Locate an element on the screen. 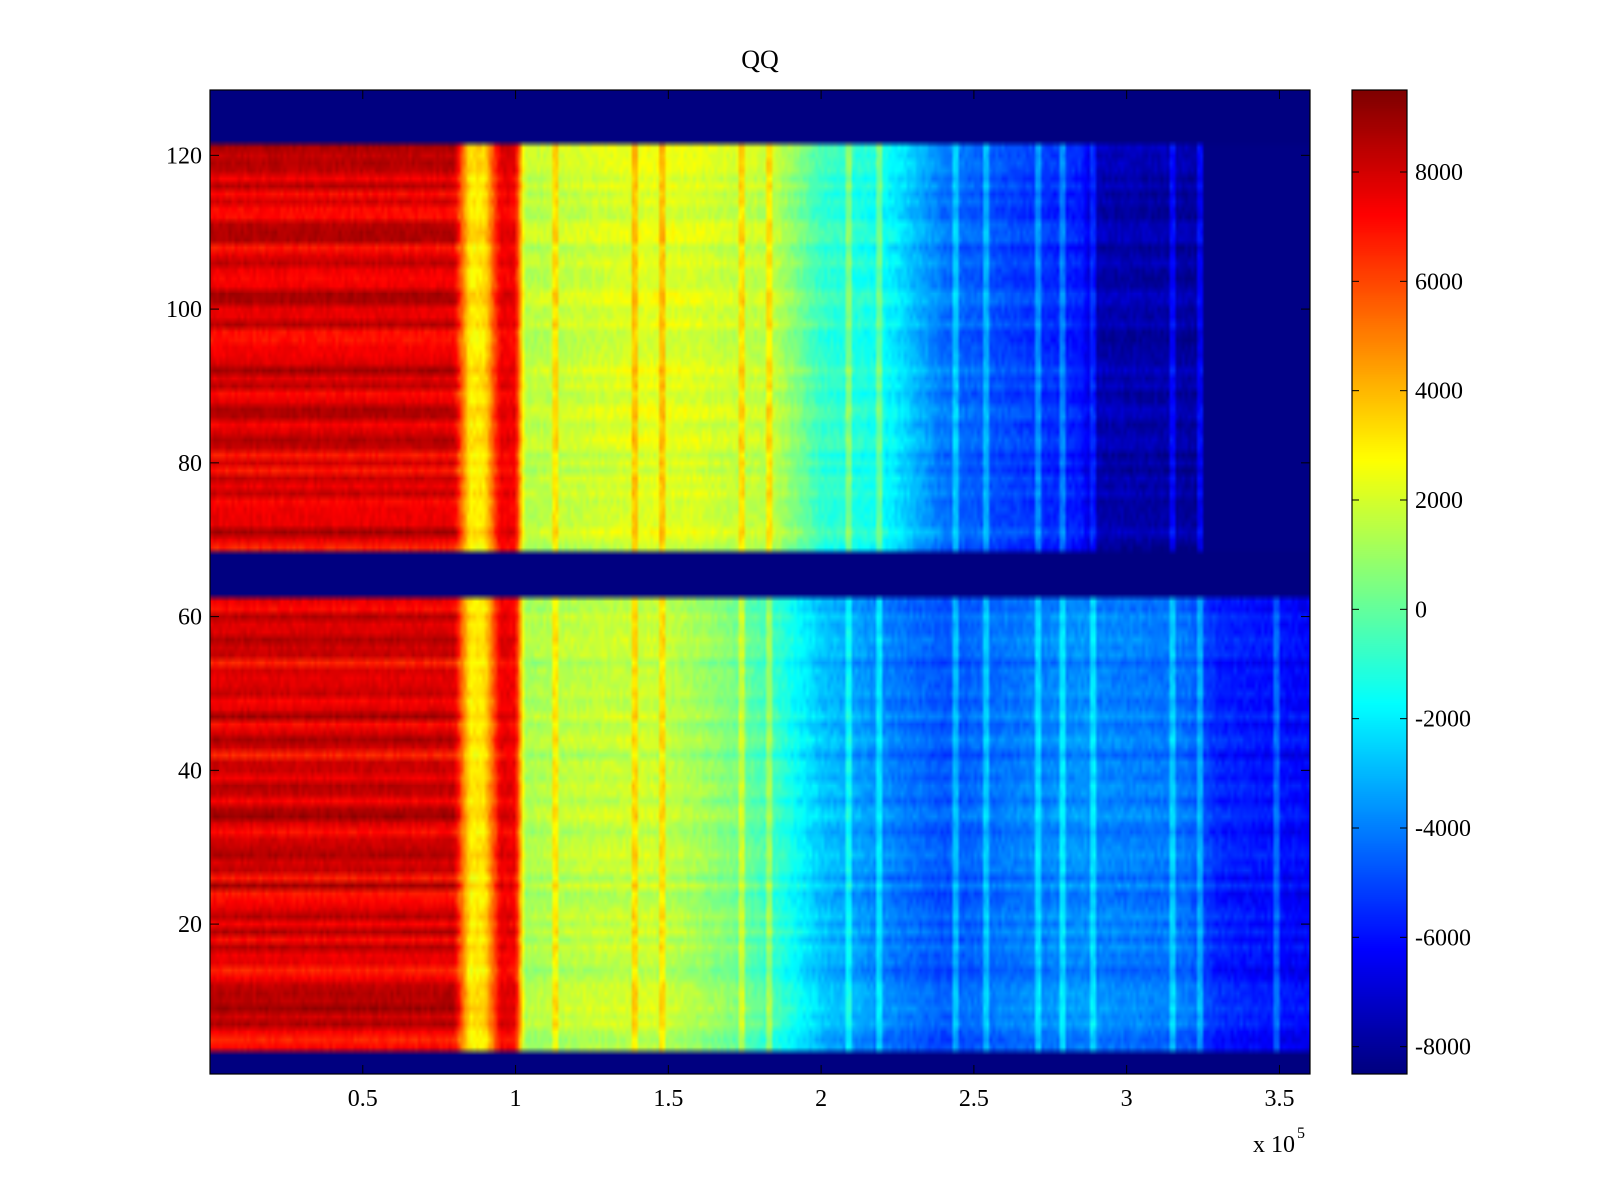 This screenshot has width=1600, height=1200. x-multiplier-exponent: 5 is located at coordinates (1301, 1133).